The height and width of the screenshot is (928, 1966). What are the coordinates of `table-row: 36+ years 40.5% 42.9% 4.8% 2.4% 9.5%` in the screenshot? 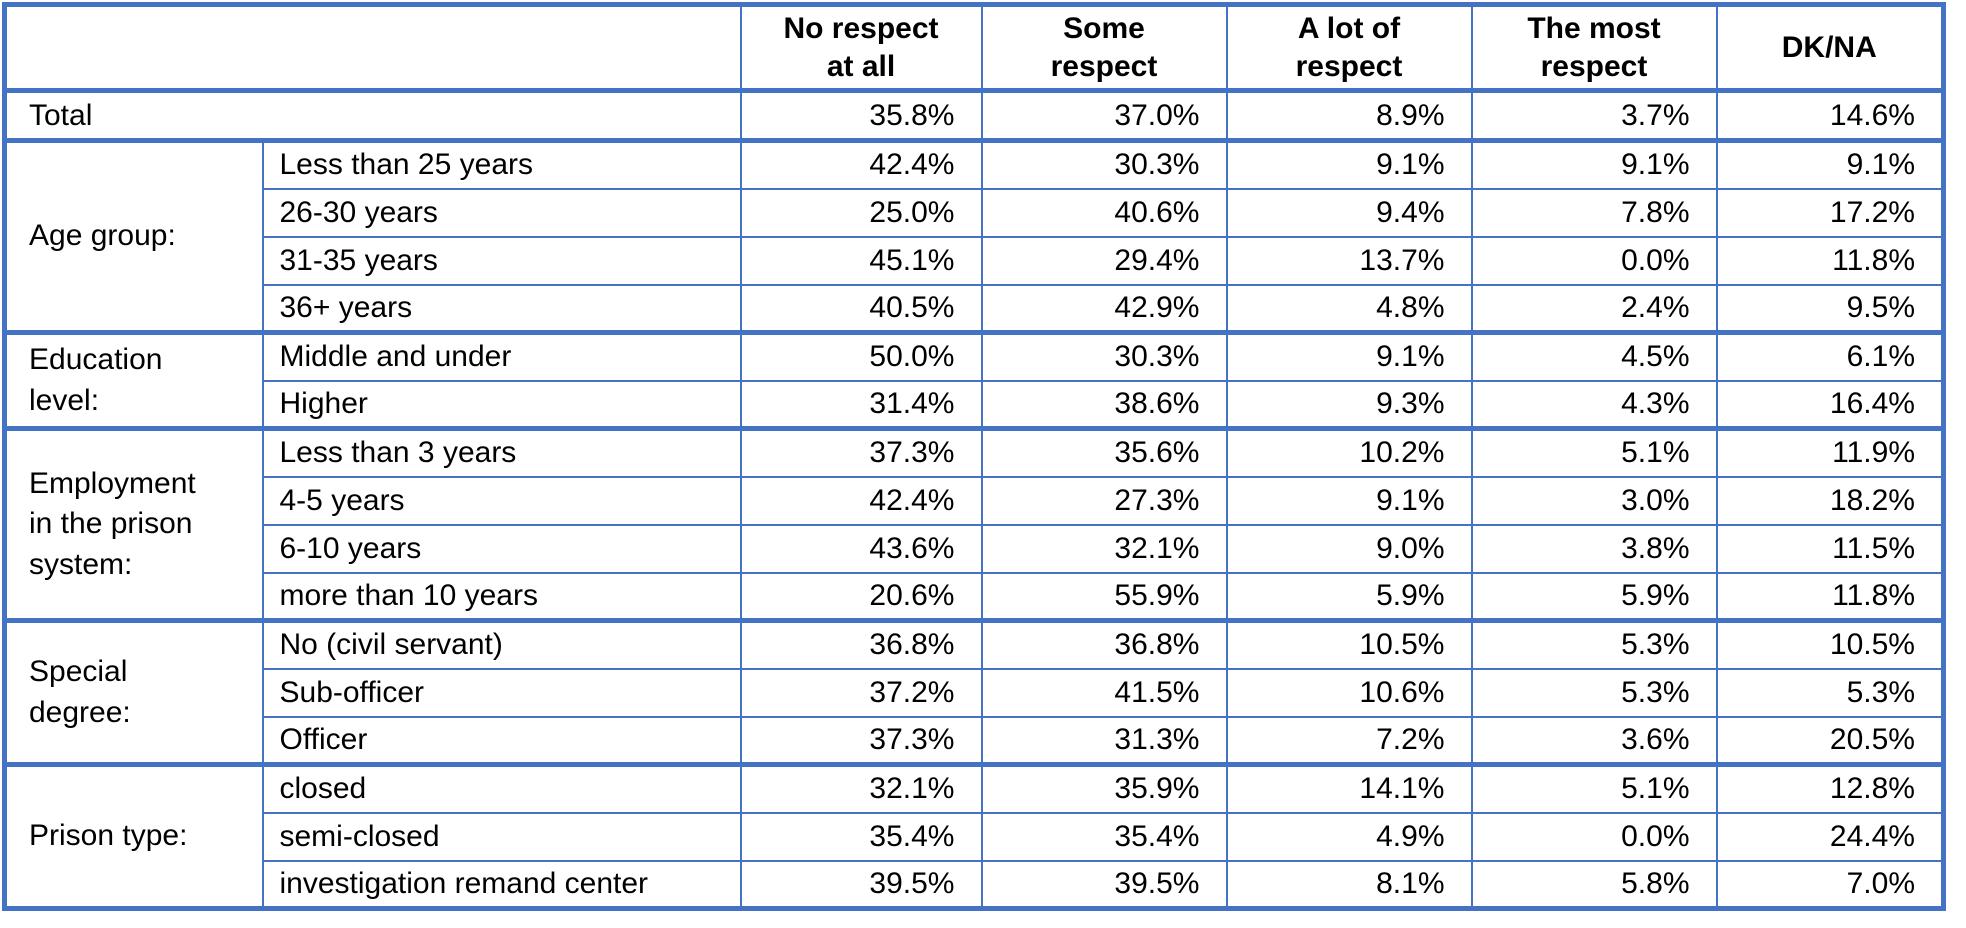 It's located at (975, 308).